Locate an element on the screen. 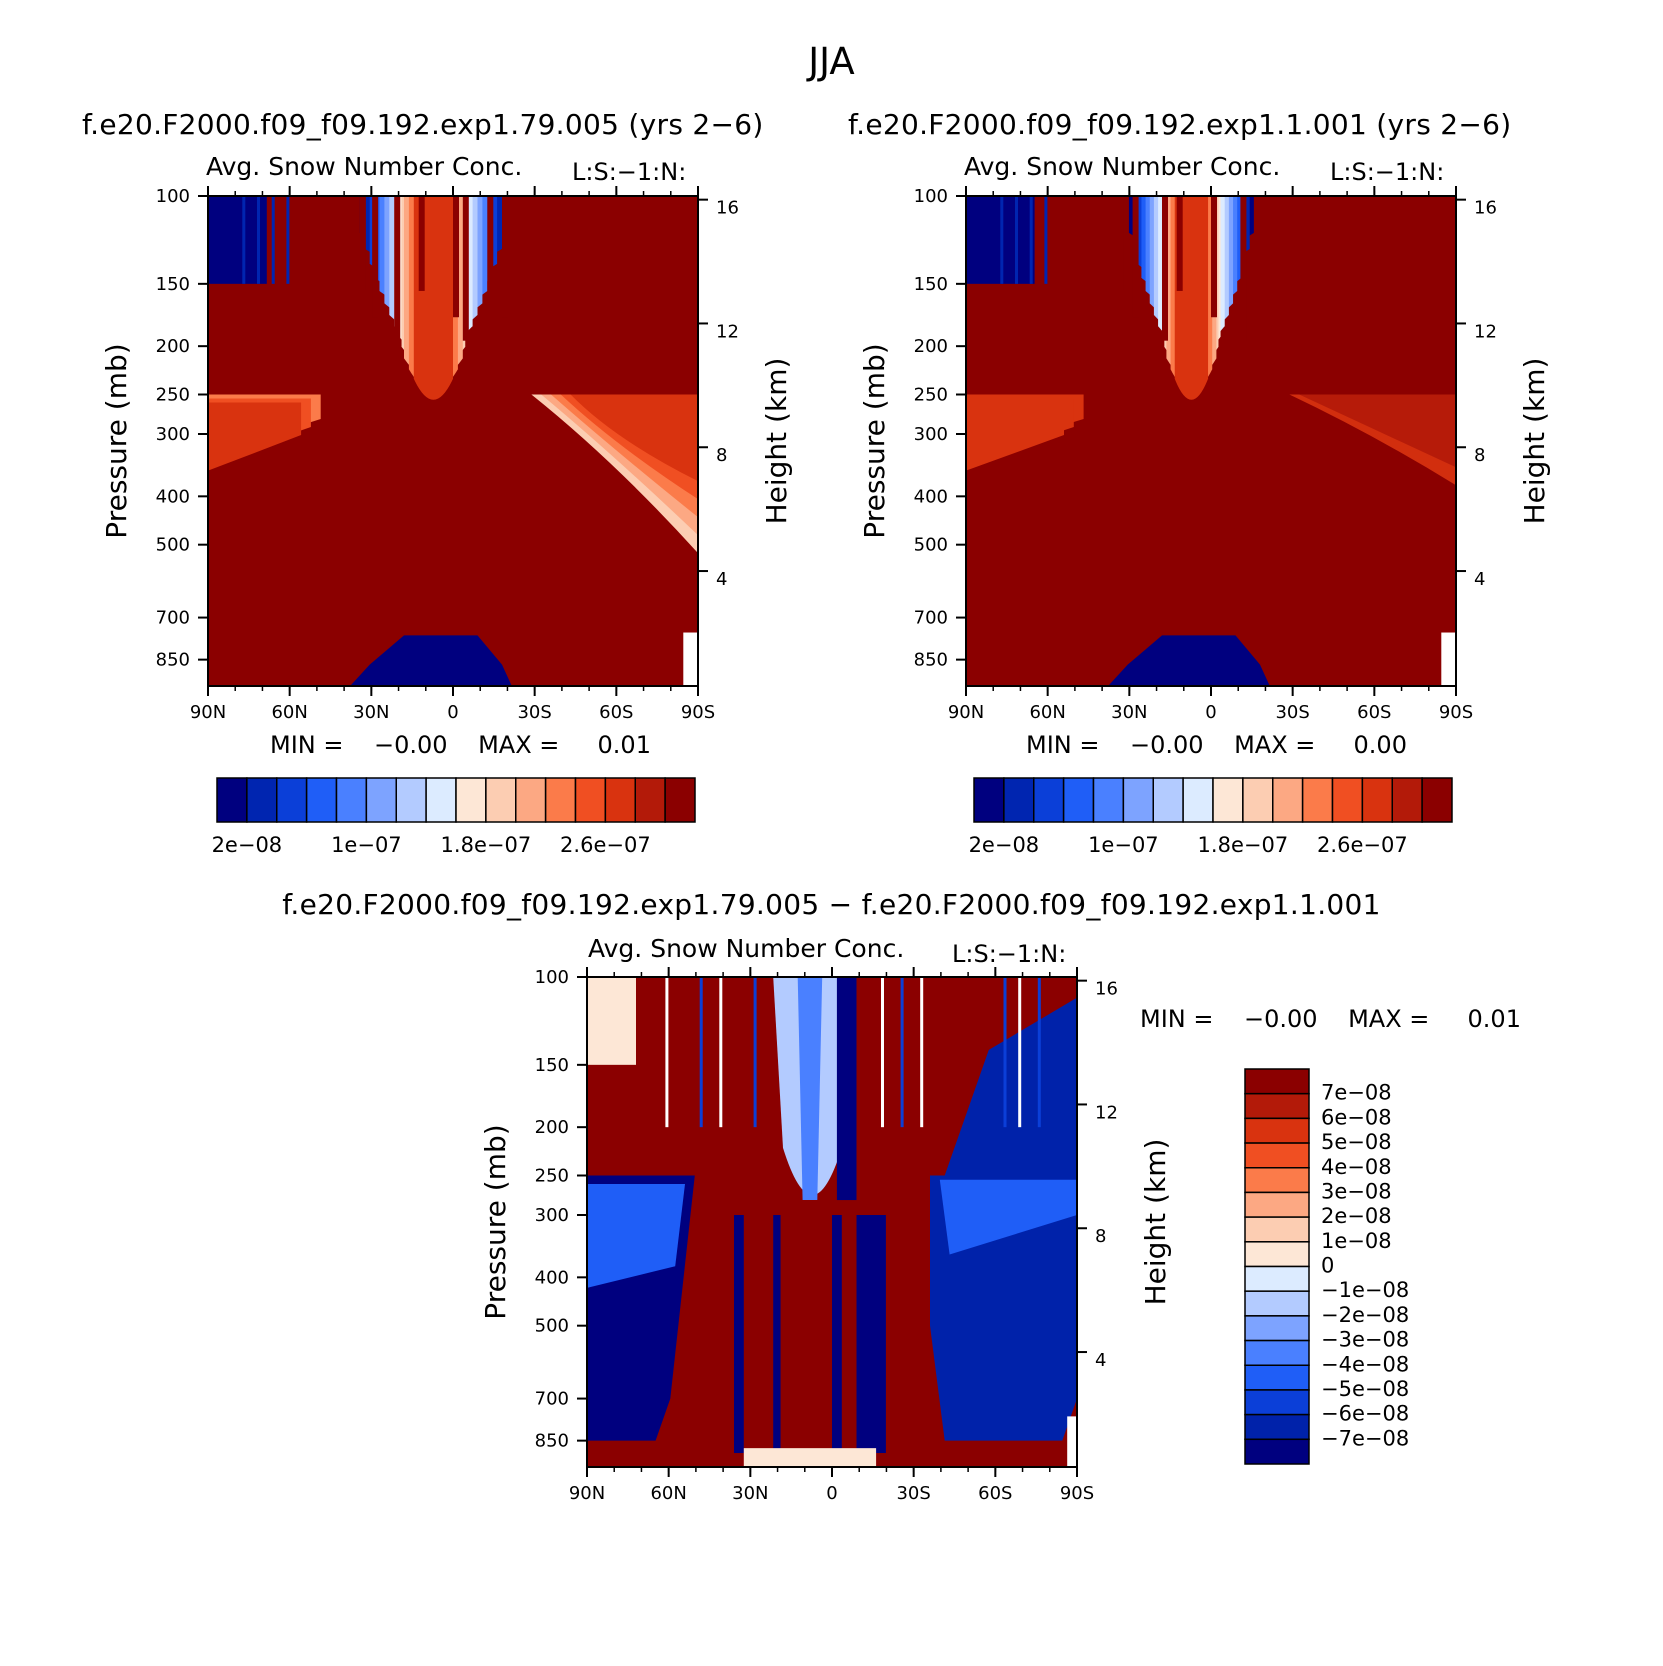 This screenshot has height=1666, width=1663. right-ytick-label: 200 is located at coordinates (931, 346).